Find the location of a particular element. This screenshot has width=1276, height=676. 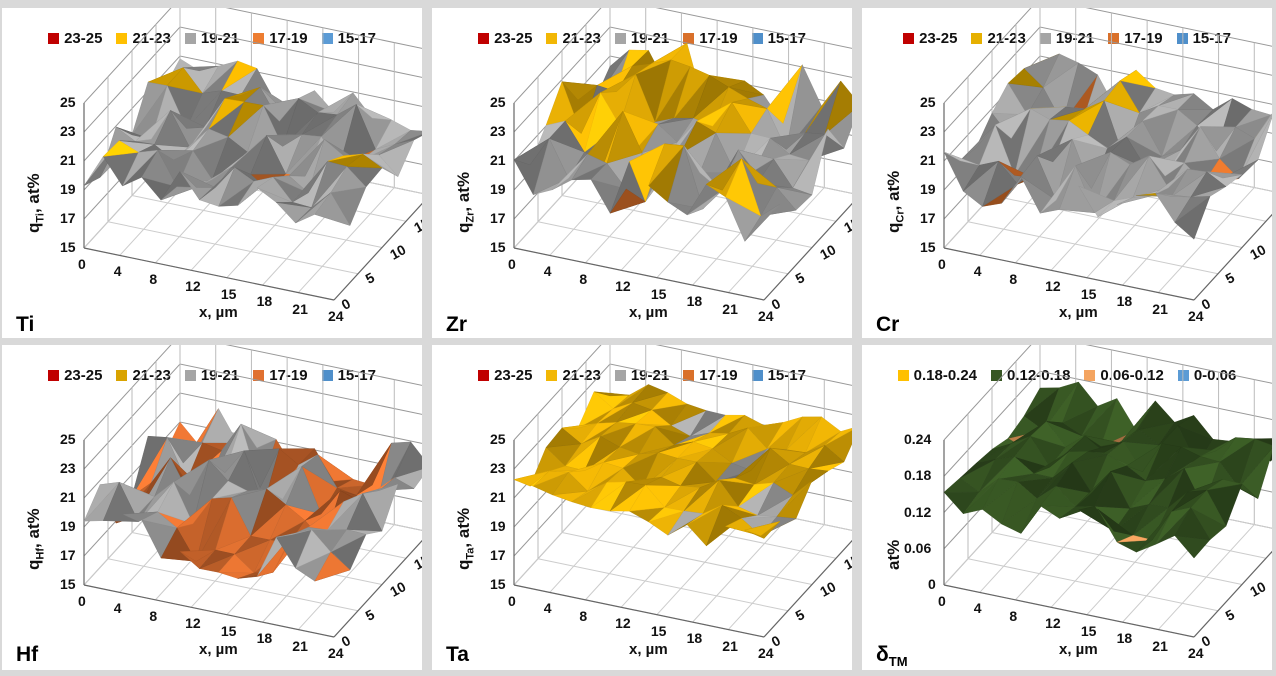

panel-label-main: Hf is located at coordinates (27, 654).